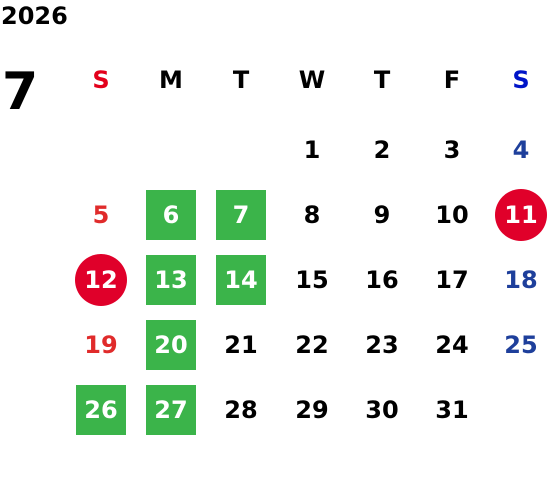 The height and width of the screenshot is (503, 548). Describe the element at coordinates (452, 150) in the screenshot. I see `day-cell: 3` at that location.